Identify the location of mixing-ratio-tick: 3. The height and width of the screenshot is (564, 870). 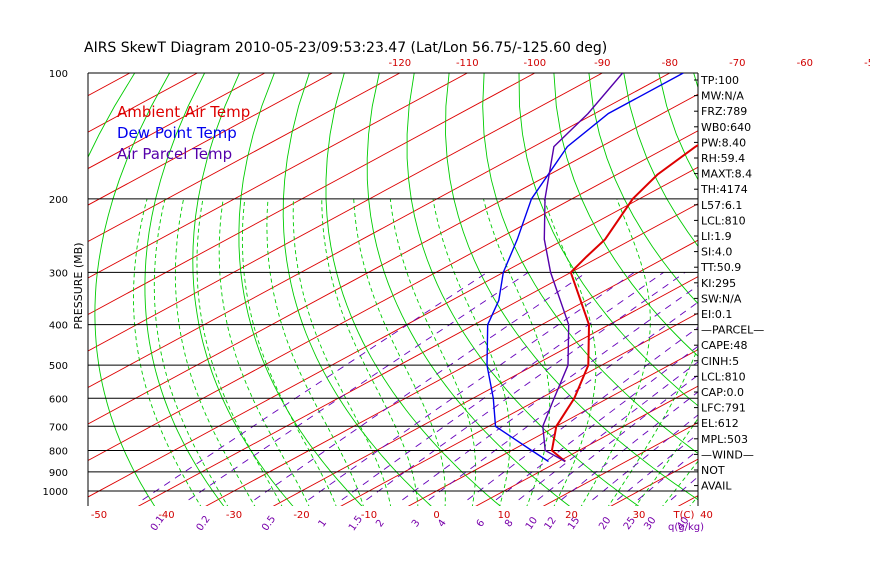
(416, 524).